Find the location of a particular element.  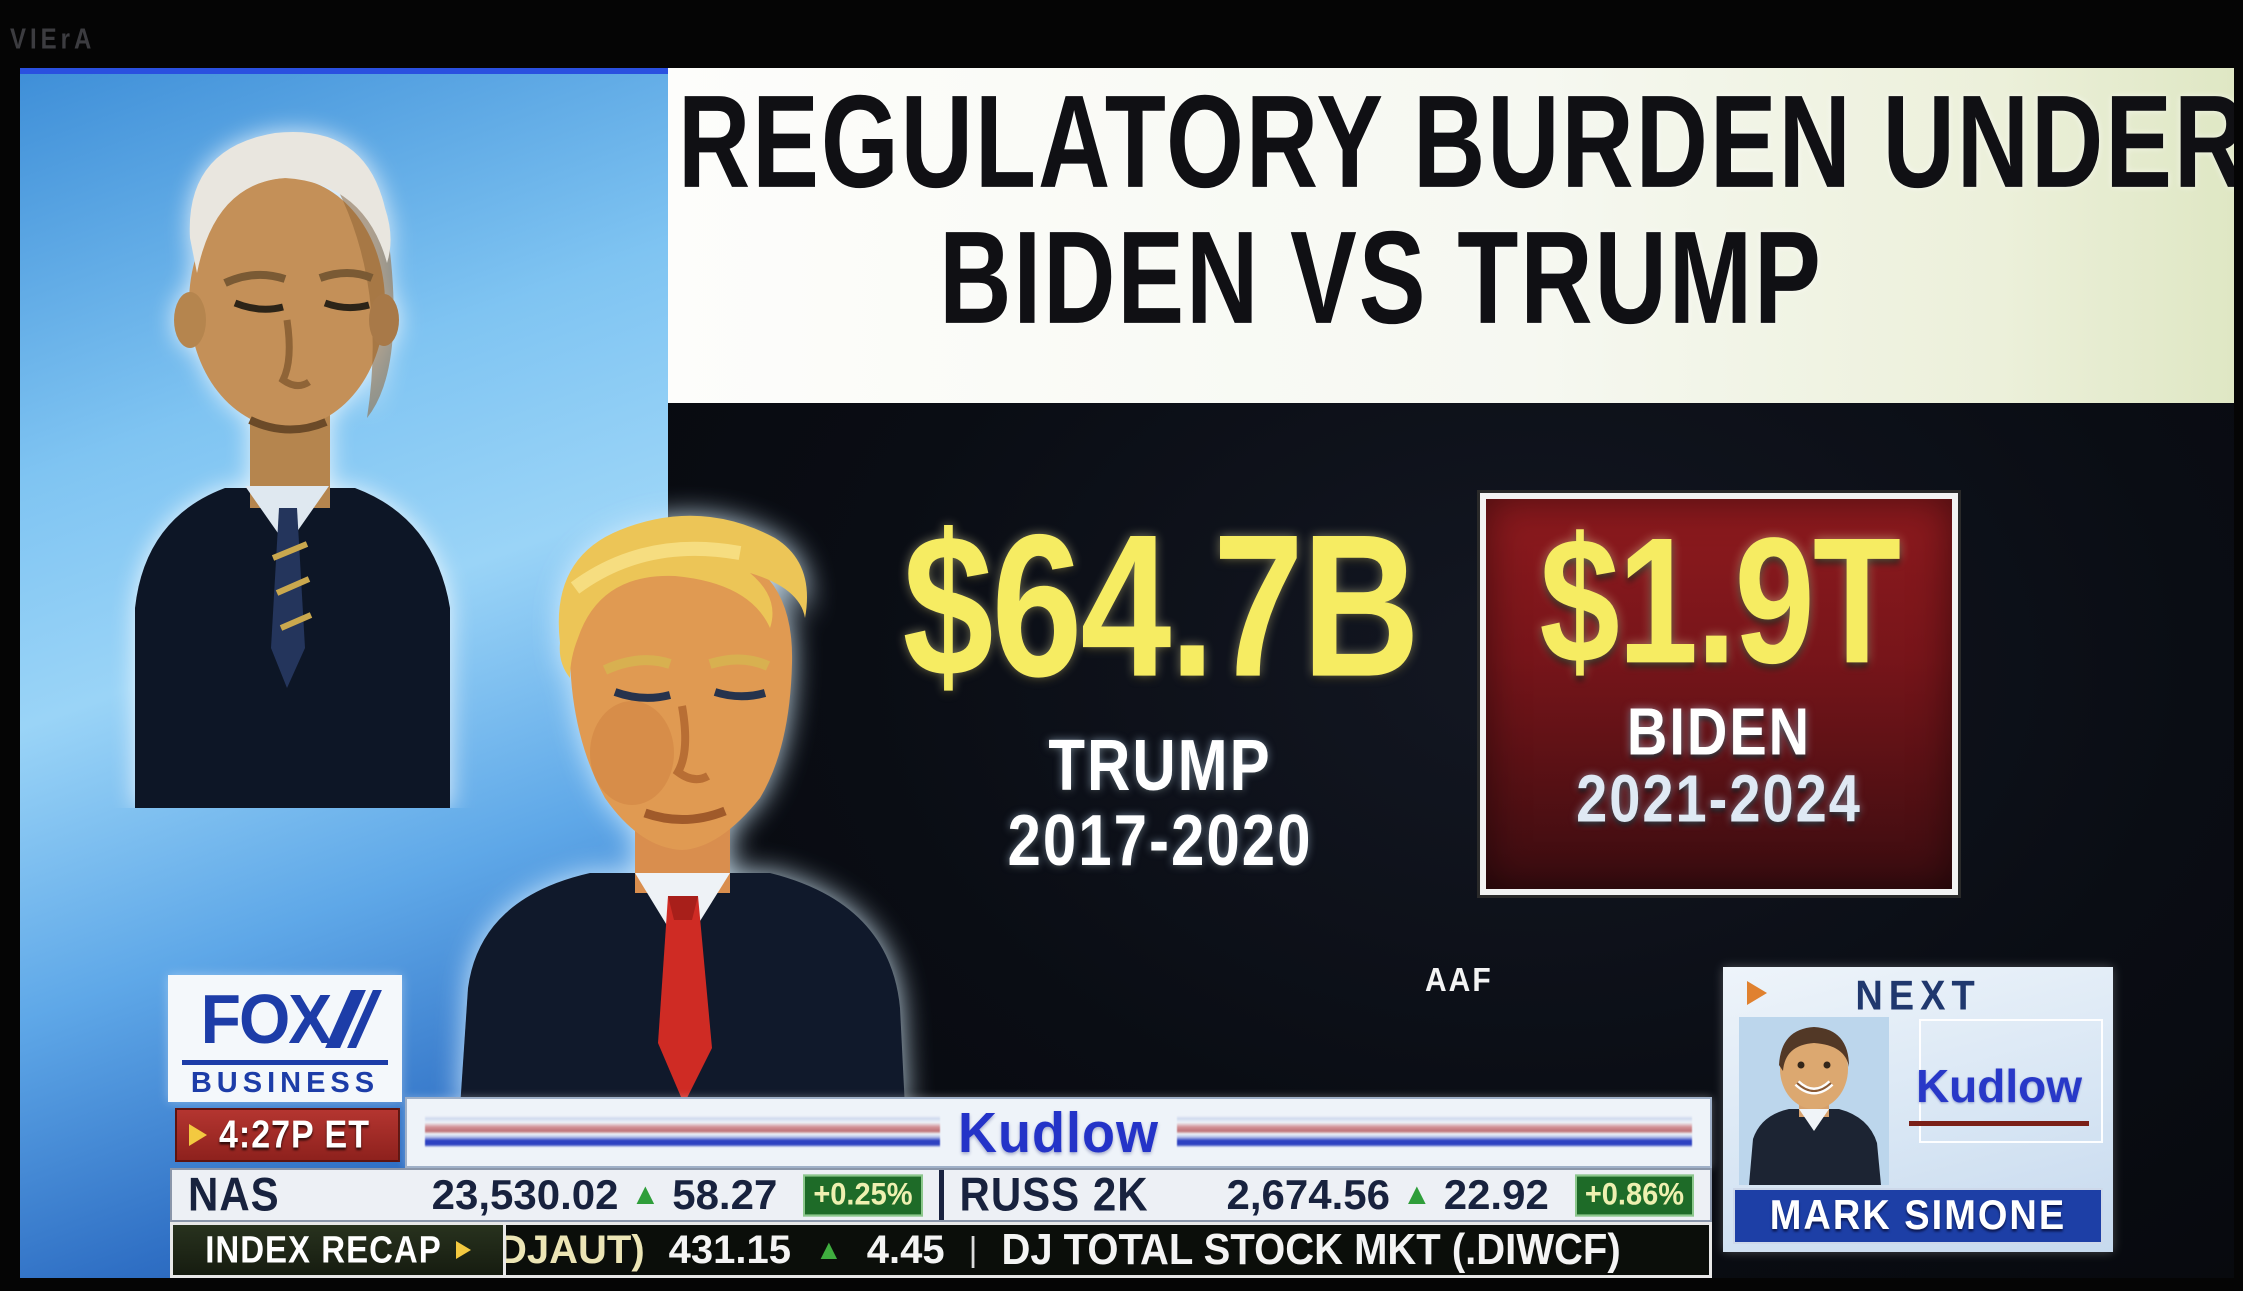

sparkline-decoration-right is located at coordinates (1434, 1132).